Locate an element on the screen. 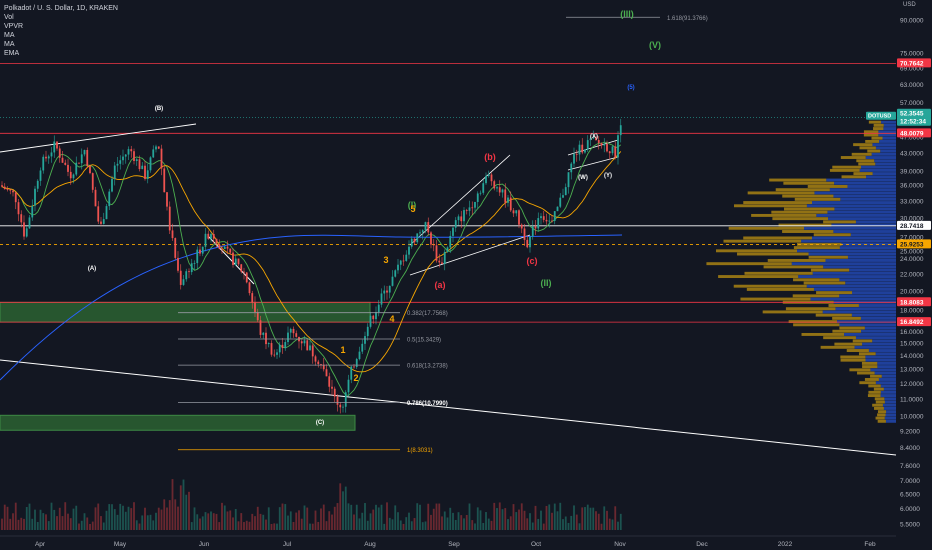 The image size is (932, 550). indicator-ma-2: MA is located at coordinates (9, 44).